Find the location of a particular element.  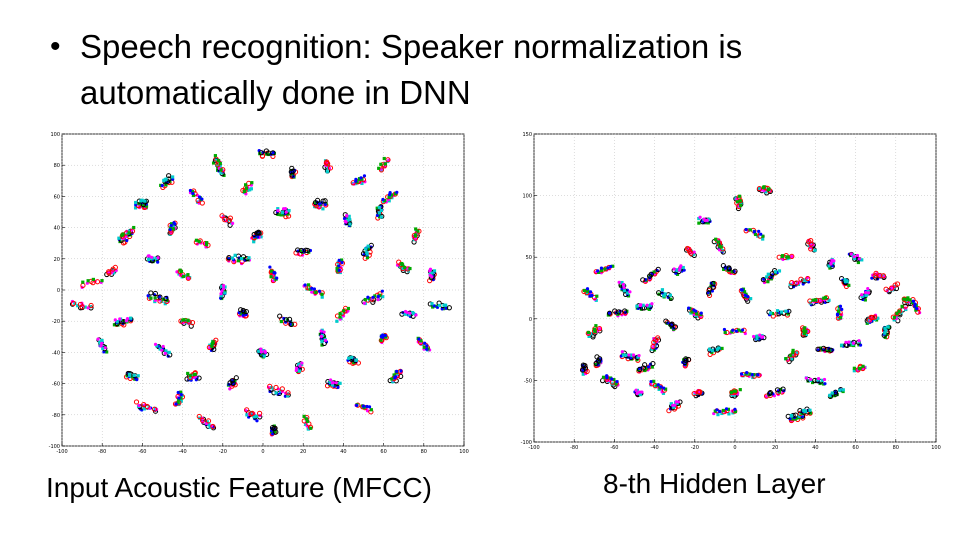

y-tick-label: -20 is located at coordinates (56, 322).